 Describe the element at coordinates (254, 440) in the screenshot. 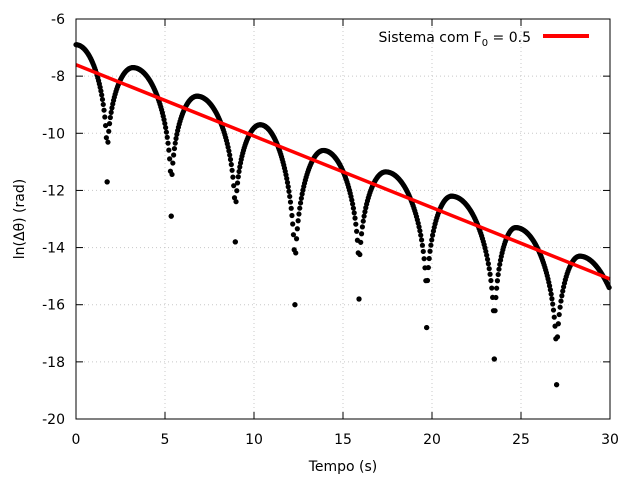

I see `x-tick-label: 10` at that location.